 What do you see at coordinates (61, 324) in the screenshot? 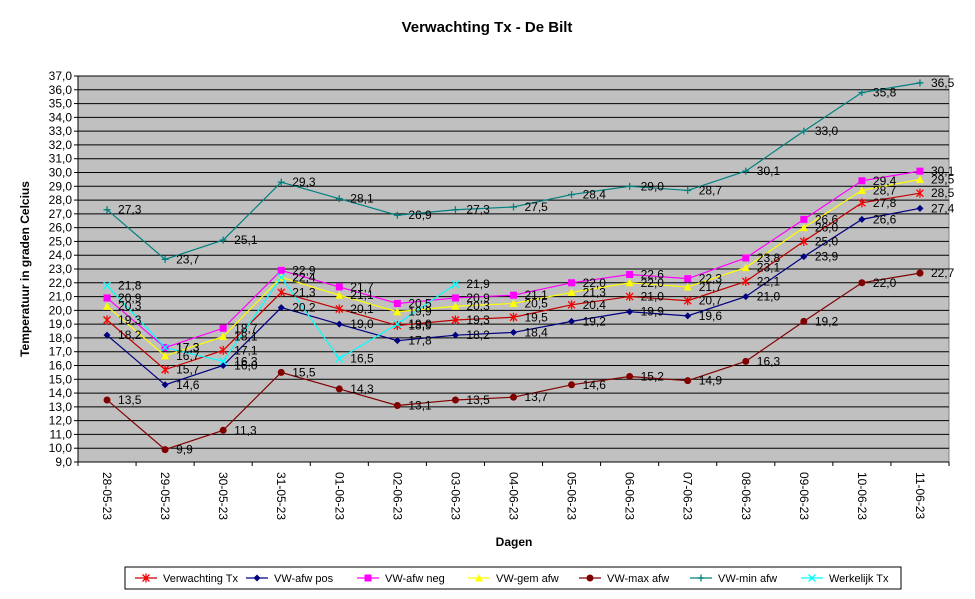
I see `y-tick-label: 19,0` at bounding box center [61, 324].